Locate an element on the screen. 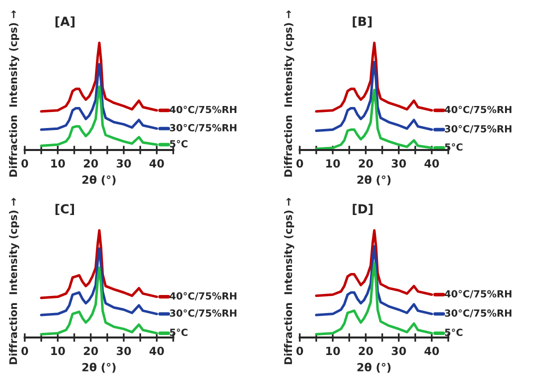 The width and height of the screenshot is (550, 375). chart-title: [B] is located at coordinates (362, 22).